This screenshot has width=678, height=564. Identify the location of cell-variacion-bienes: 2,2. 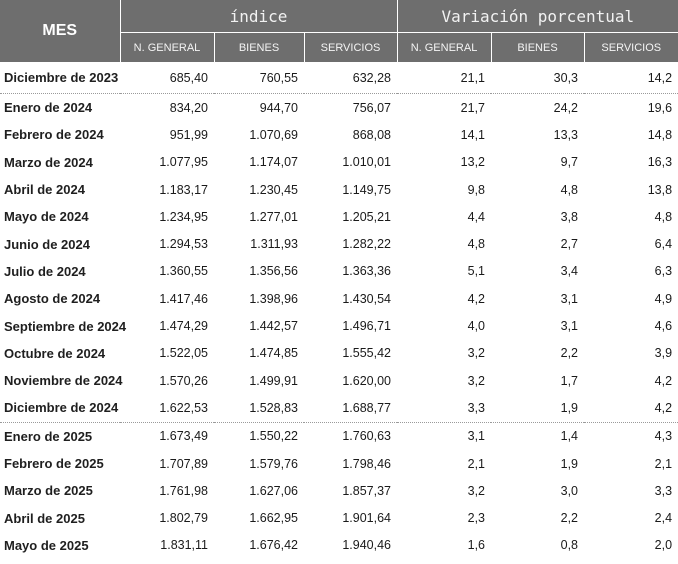
(569, 518).